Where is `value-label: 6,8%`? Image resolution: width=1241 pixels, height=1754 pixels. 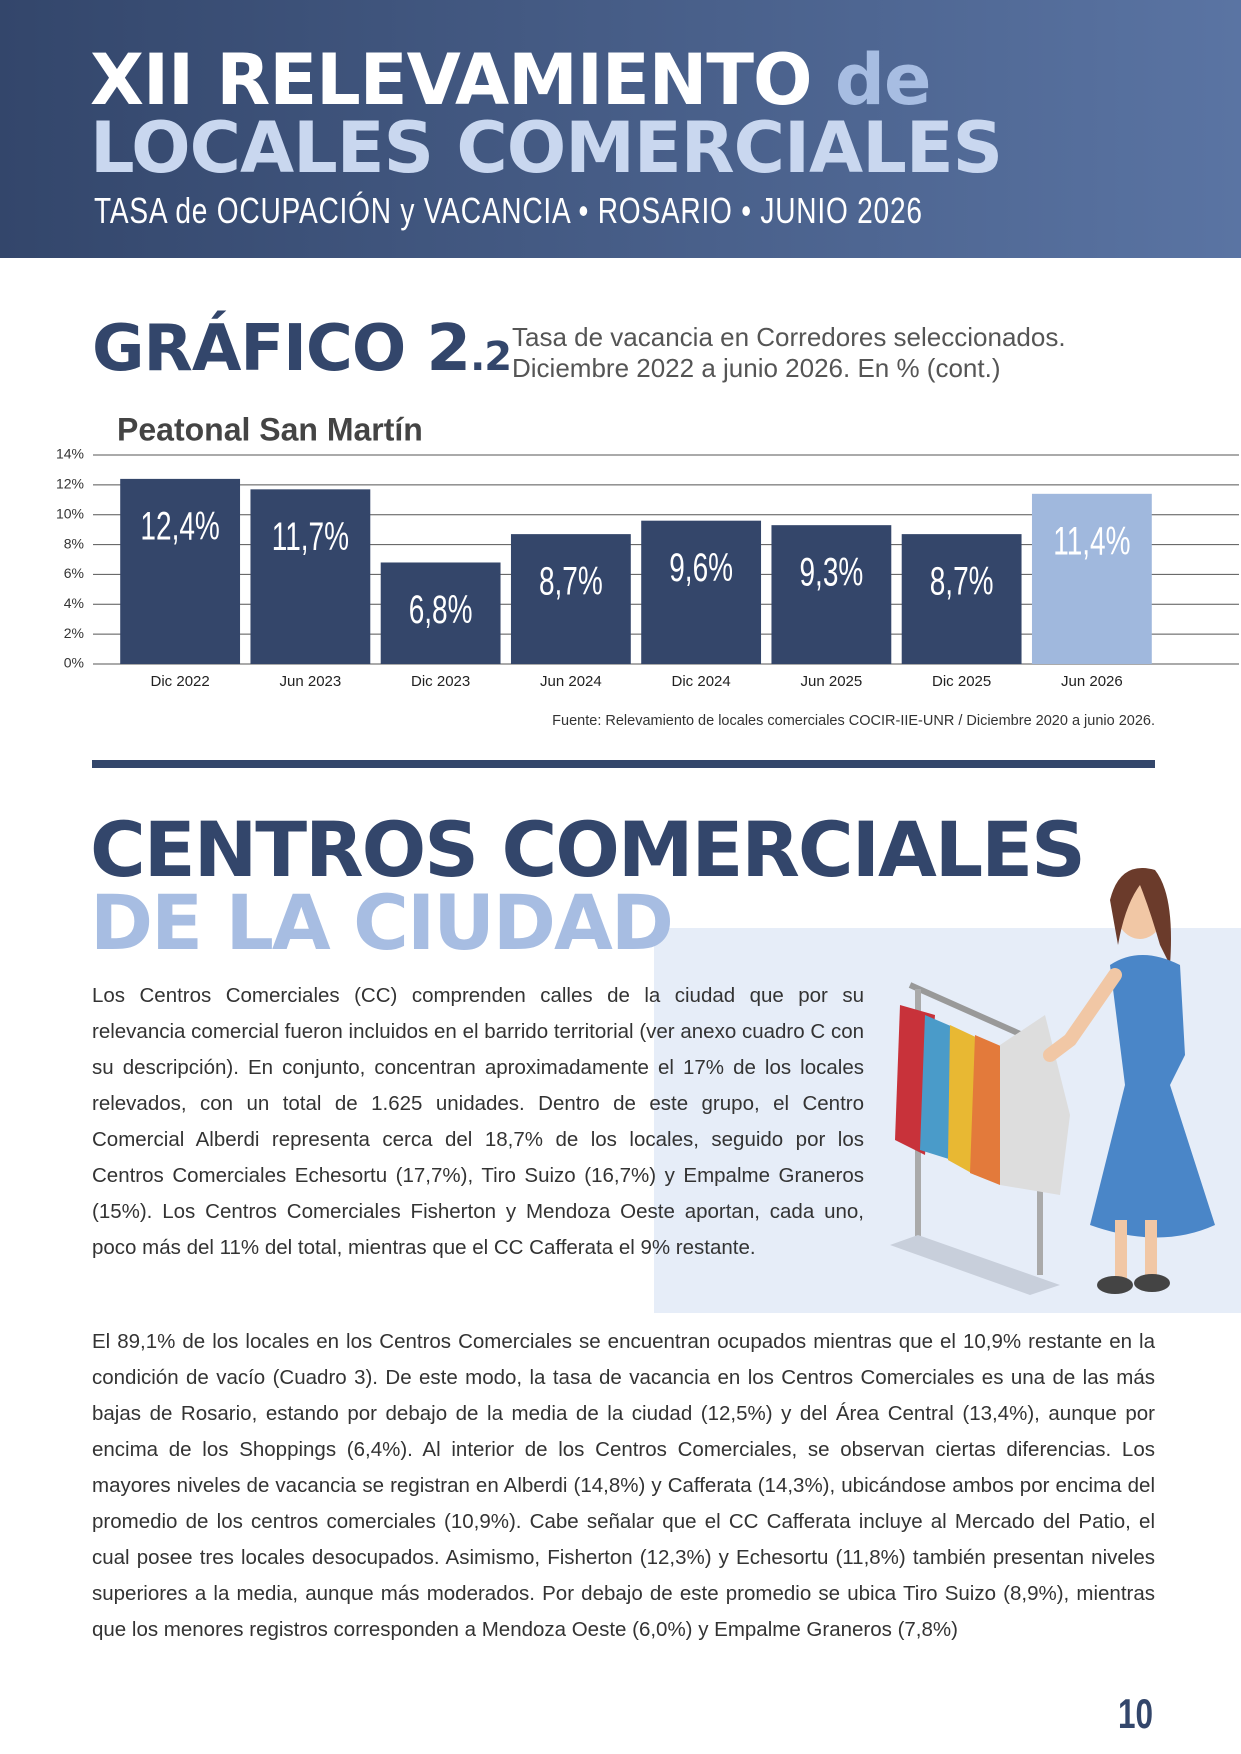
value-label: 6,8% is located at coordinates (441, 610).